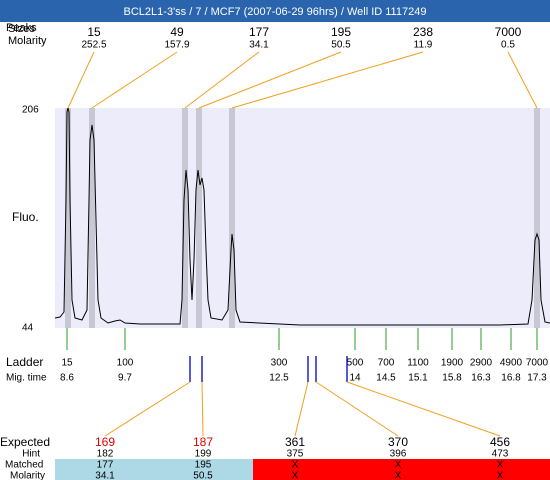  I want to click on y-axis-label: Fluo., so click(25, 217).